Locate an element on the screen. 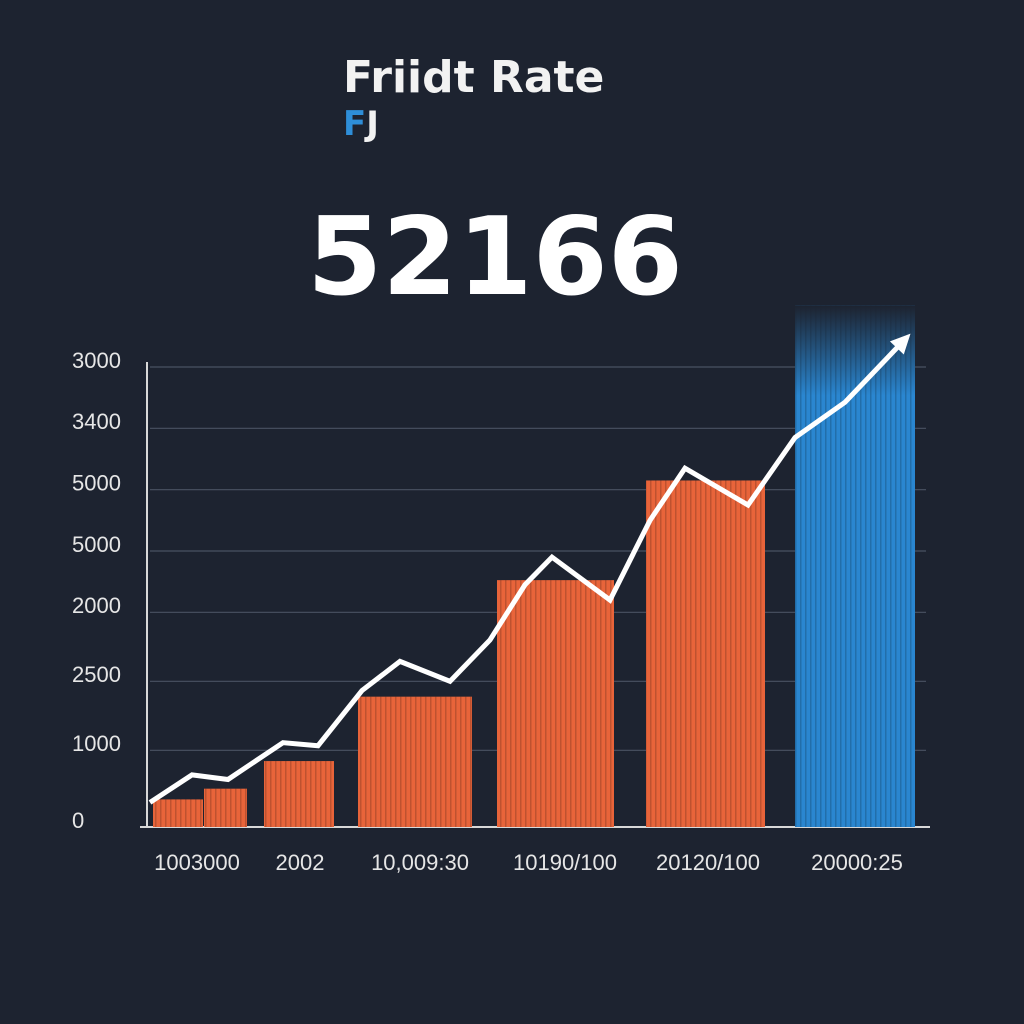 The width and height of the screenshot is (1024, 1024). x-tick-label: 2002 is located at coordinates (300, 862).